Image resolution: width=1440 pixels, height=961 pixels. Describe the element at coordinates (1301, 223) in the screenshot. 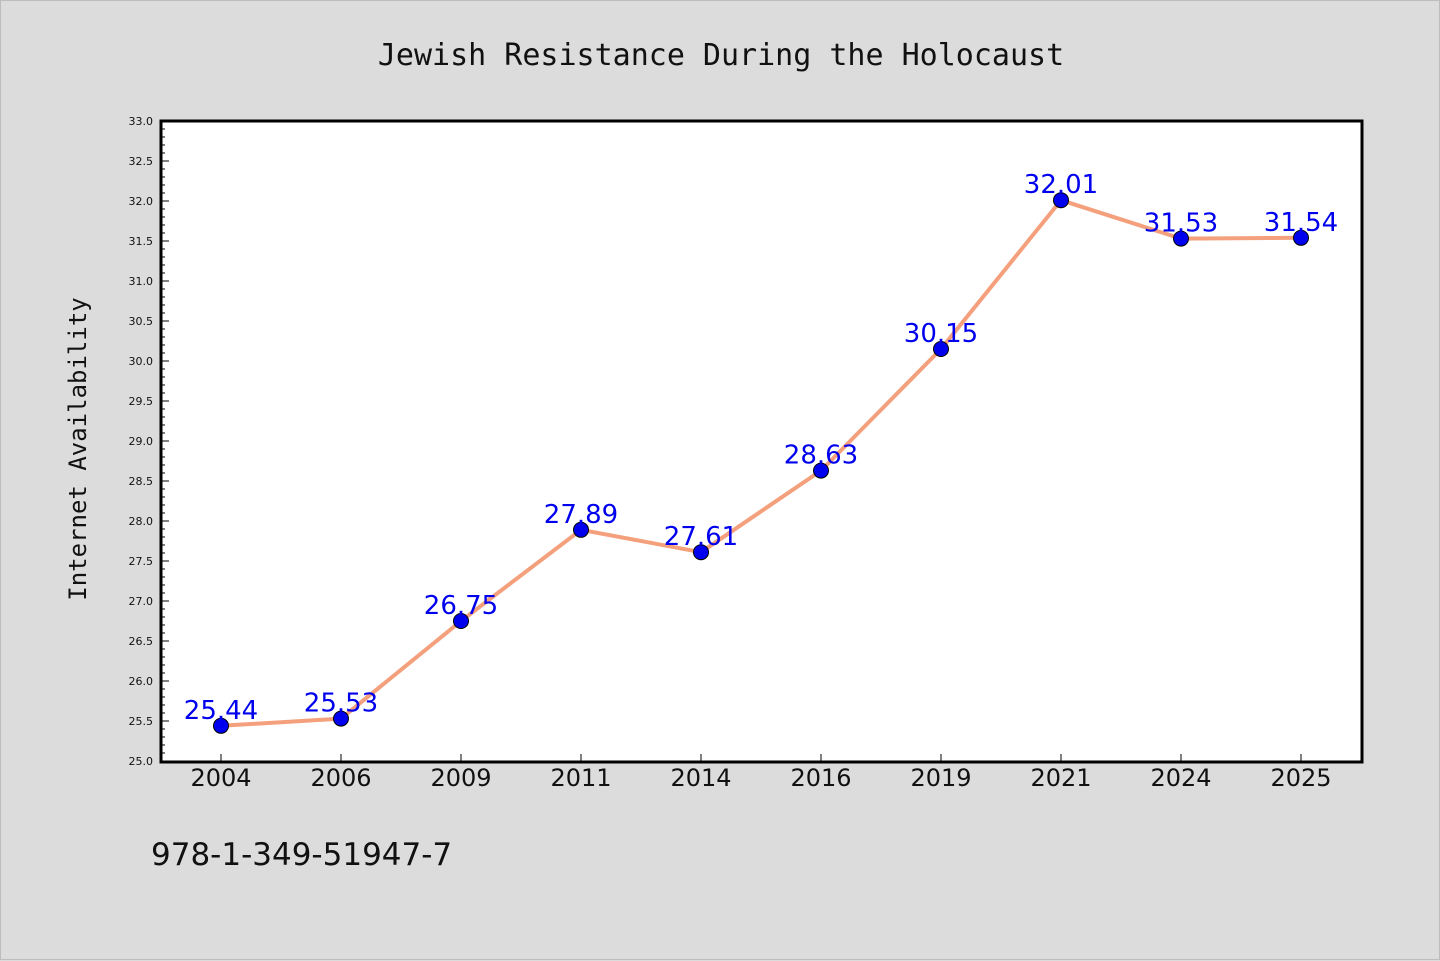

I see `data-label: 31.54` at that location.